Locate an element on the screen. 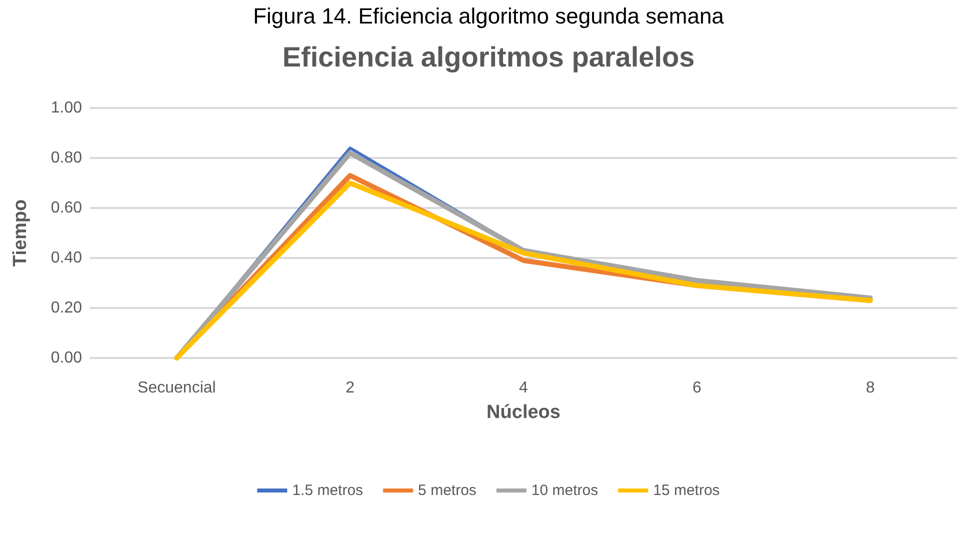 This screenshot has width=977, height=533. x-tick-label: 8 is located at coordinates (870, 388).